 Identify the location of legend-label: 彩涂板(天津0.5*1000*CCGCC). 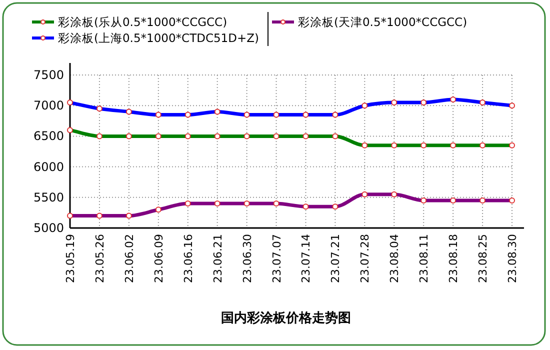
(383, 22).